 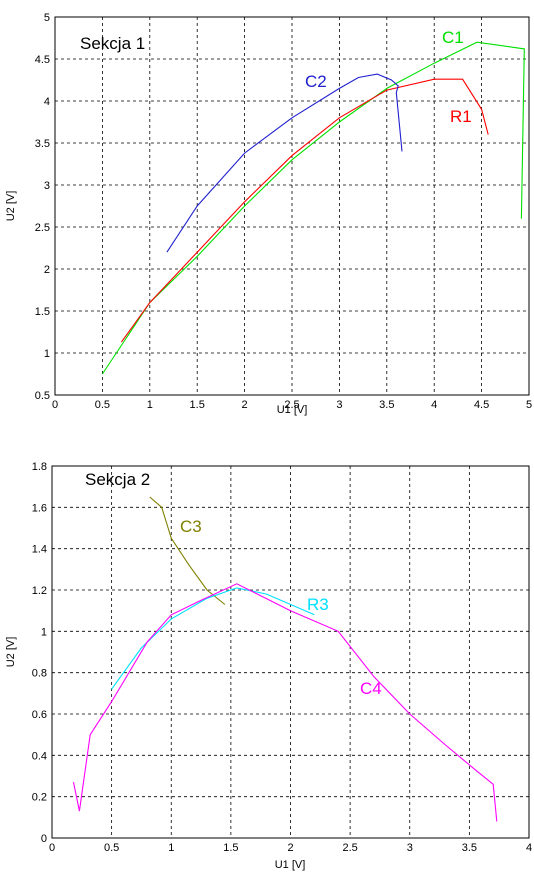 I want to click on series-label-c3: C3, so click(x=191, y=526).